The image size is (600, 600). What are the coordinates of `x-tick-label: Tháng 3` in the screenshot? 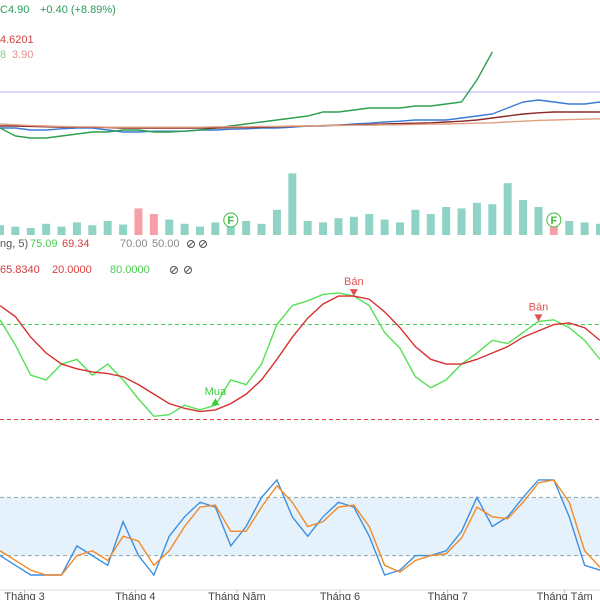 It's located at (24, 595).